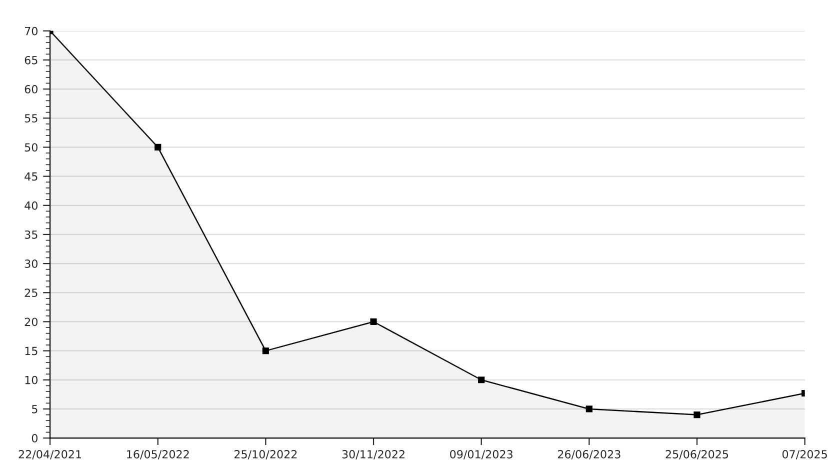  Describe the element at coordinates (589, 455) in the screenshot. I see `x-tick-label: 26/06/2023` at that location.